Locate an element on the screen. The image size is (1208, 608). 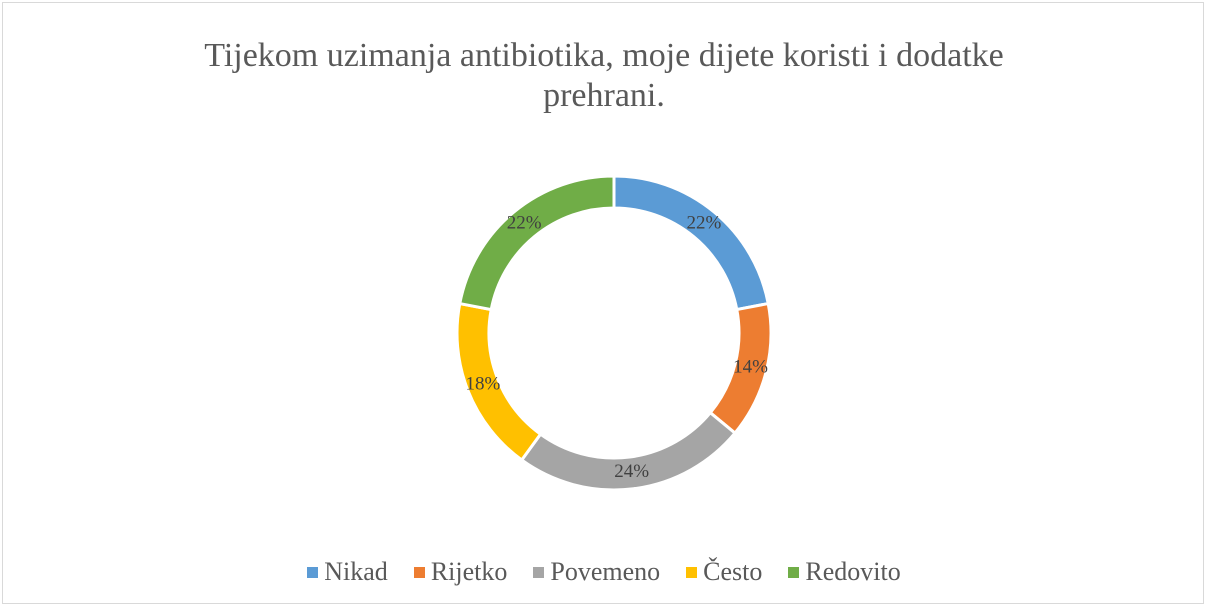
data-label: 18% is located at coordinates (482, 383).